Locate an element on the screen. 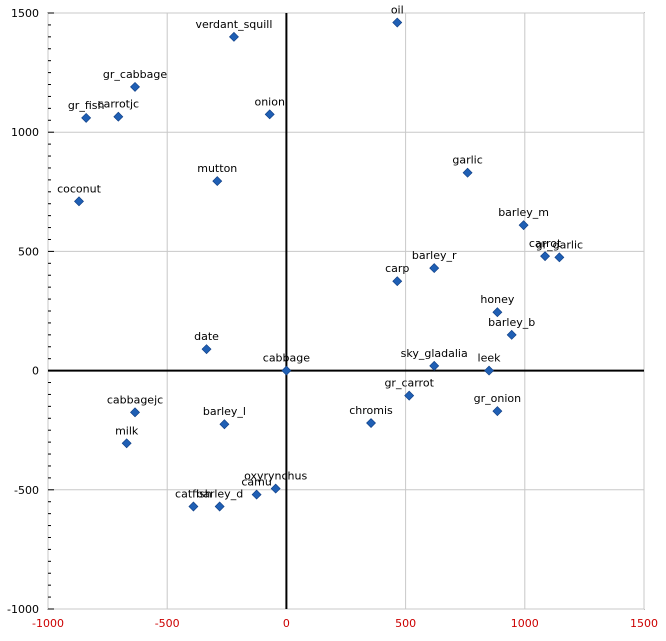  point-label: coconut is located at coordinates (79, 188).